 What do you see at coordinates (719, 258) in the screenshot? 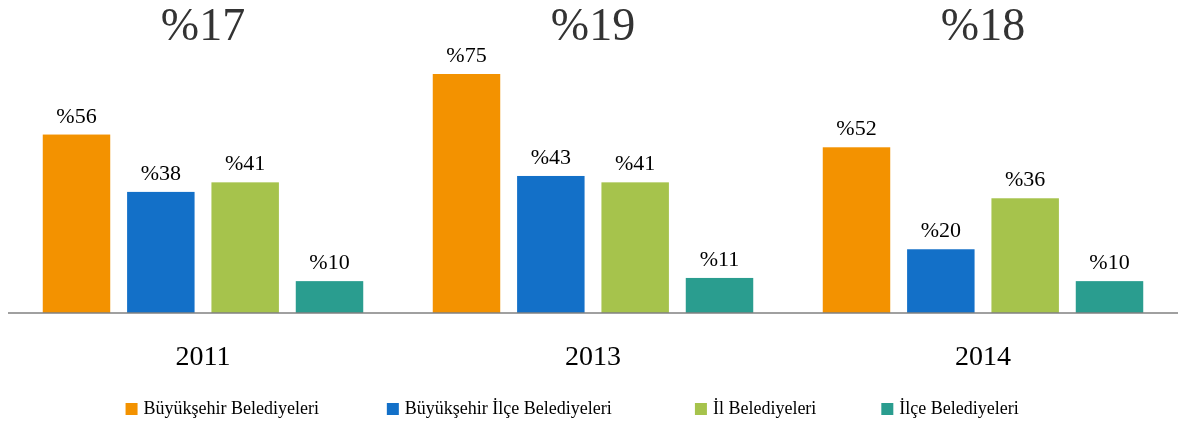
I see `data-label: %11` at bounding box center [719, 258].